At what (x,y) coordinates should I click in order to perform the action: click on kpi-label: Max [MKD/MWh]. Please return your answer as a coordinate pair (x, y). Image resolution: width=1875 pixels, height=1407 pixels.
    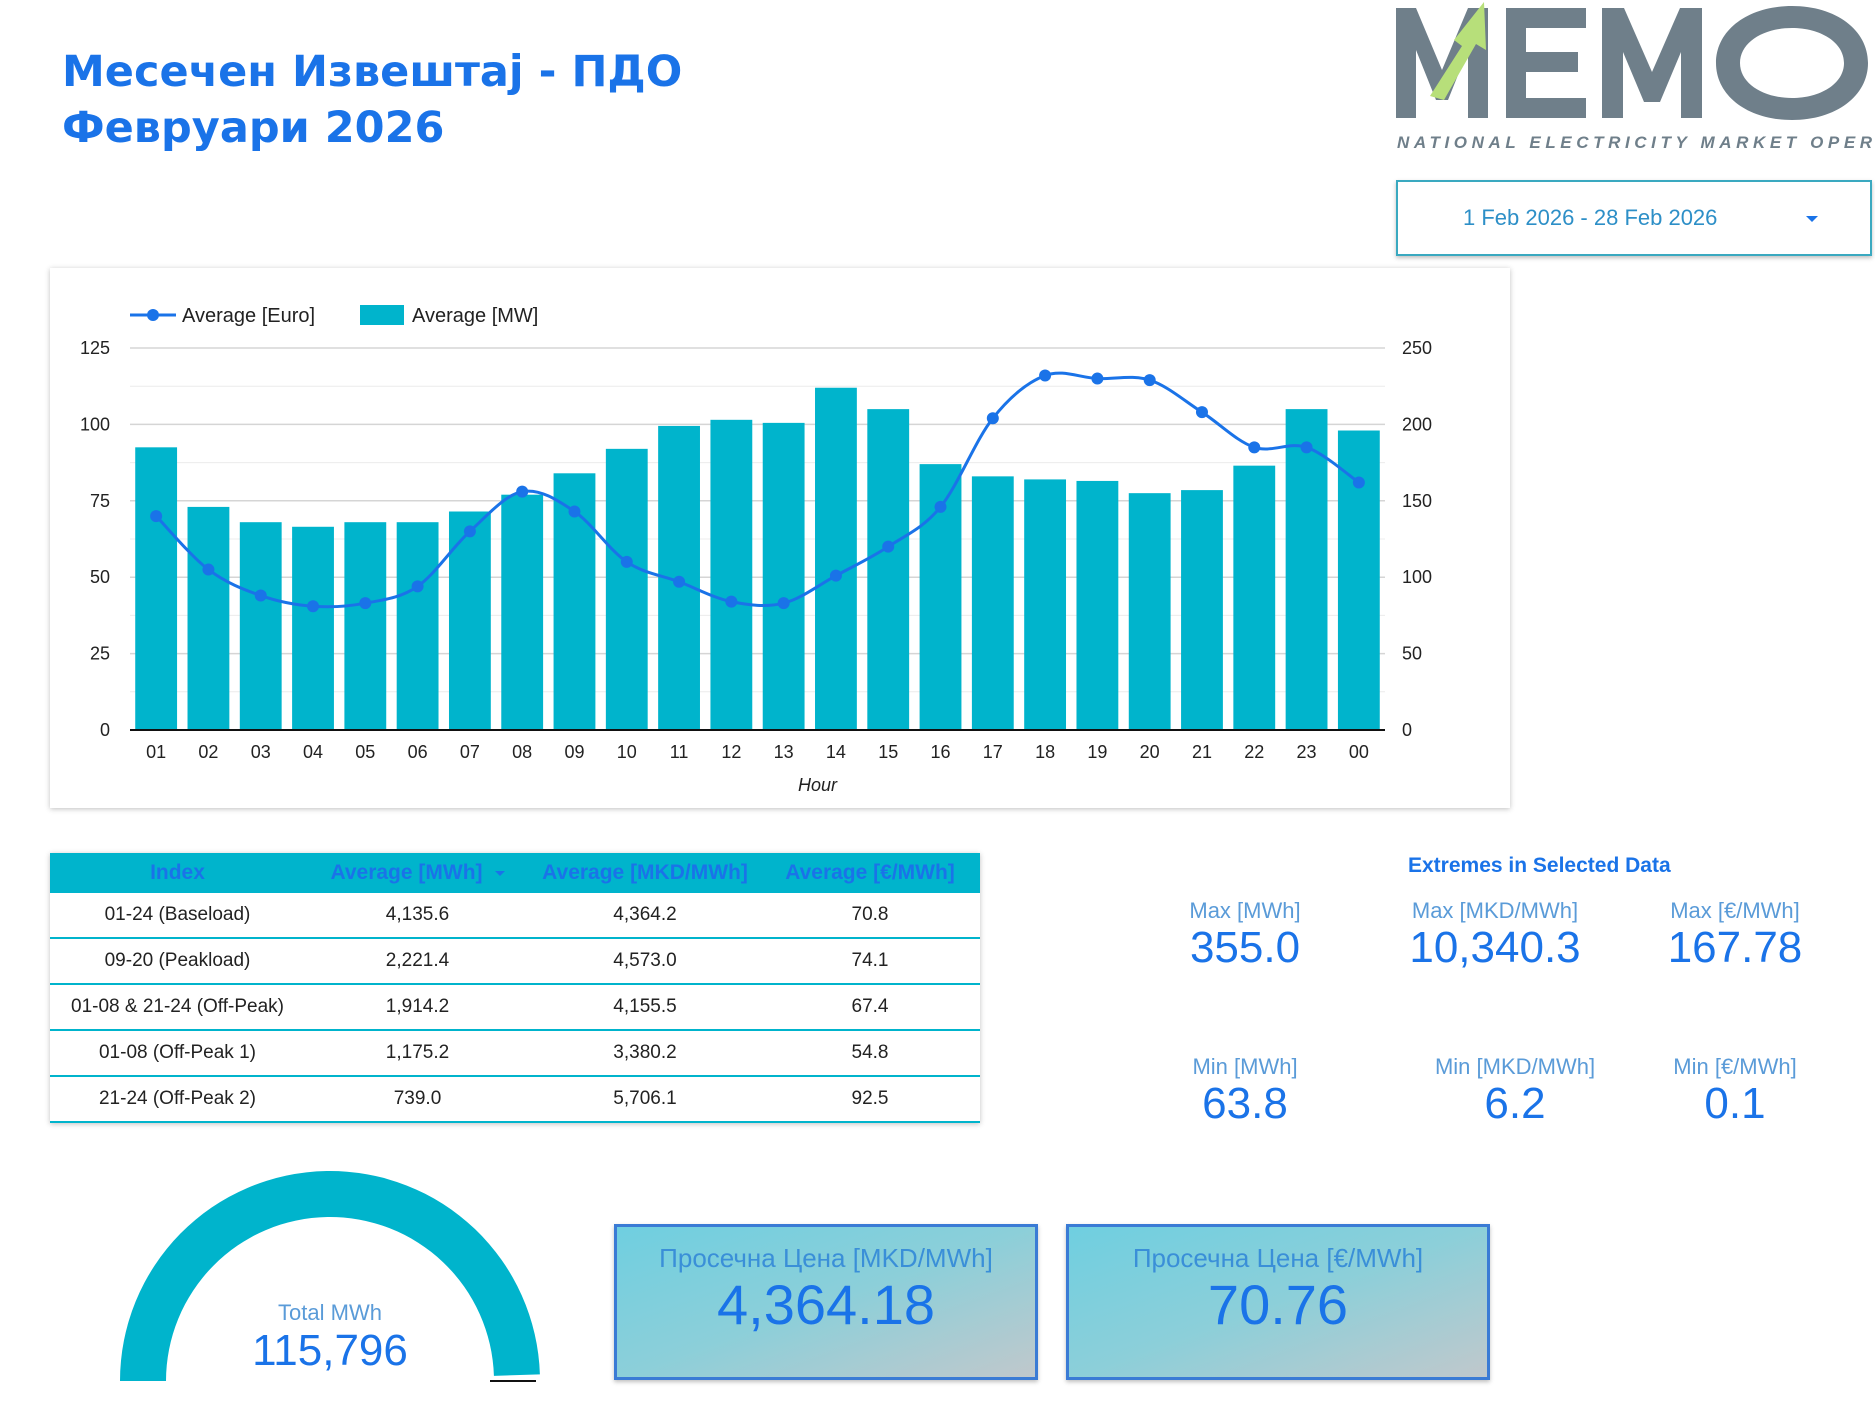
    Looking at the image, I should click on (1495, 910).